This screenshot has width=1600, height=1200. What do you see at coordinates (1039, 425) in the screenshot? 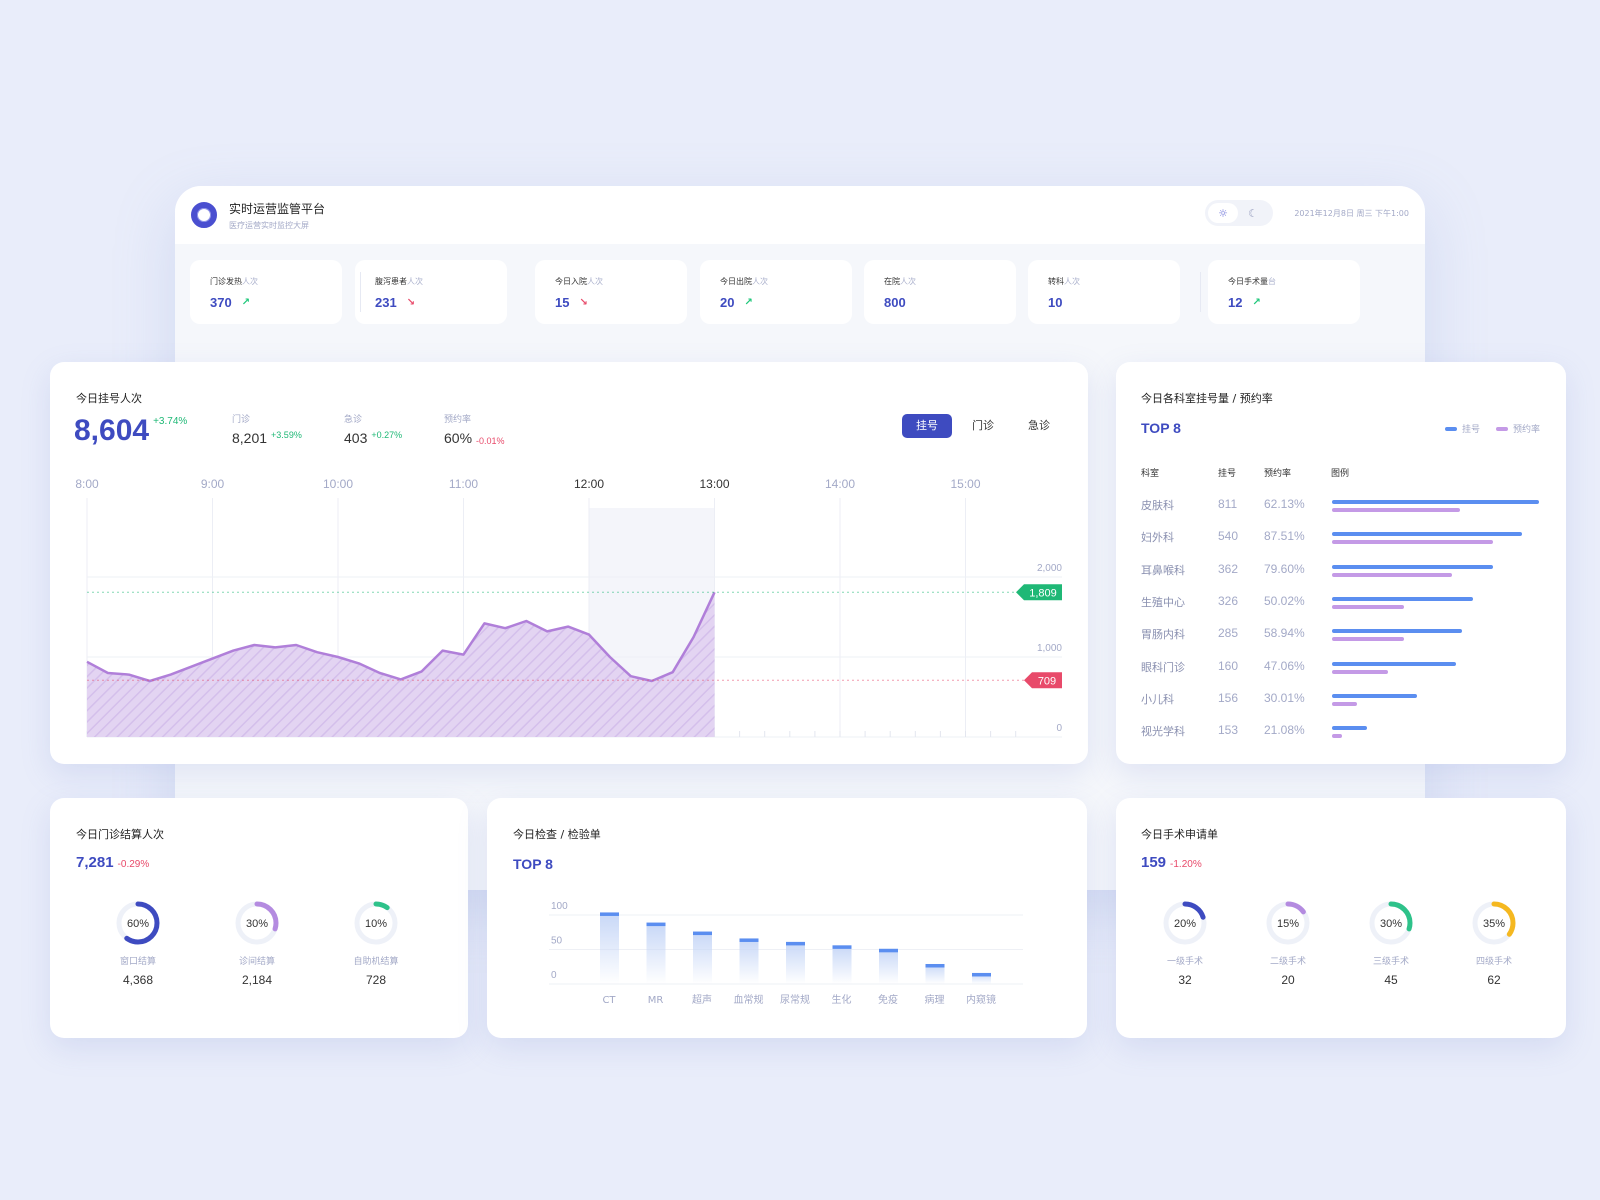
I see `tab-2: 急诊` at bounding box center [1039, 425].